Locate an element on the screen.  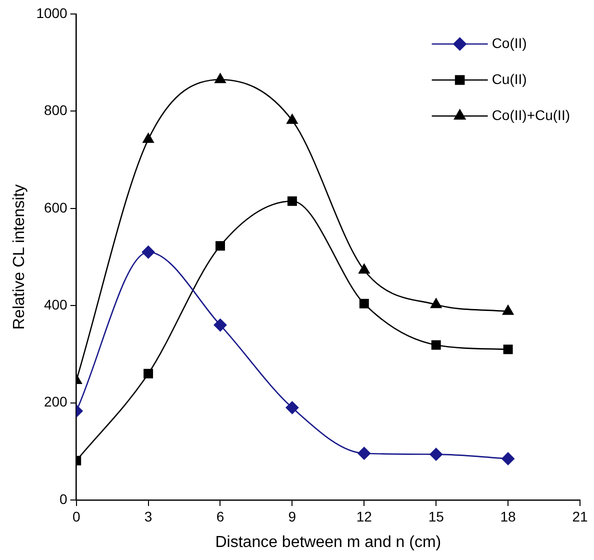
x-tick-label: 6 is located at coordinates (220, 516).